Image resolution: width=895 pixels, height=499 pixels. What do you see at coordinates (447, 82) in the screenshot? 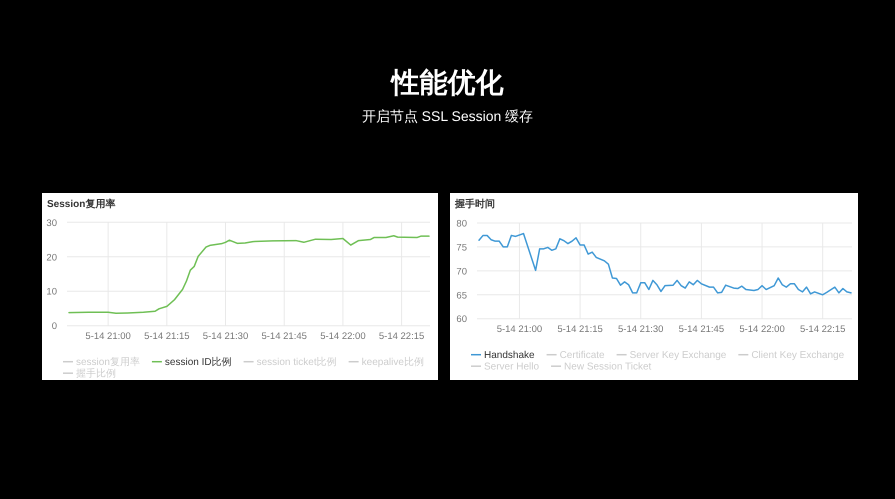
I see `text: 性能优化` at bounding box center [447, 82].